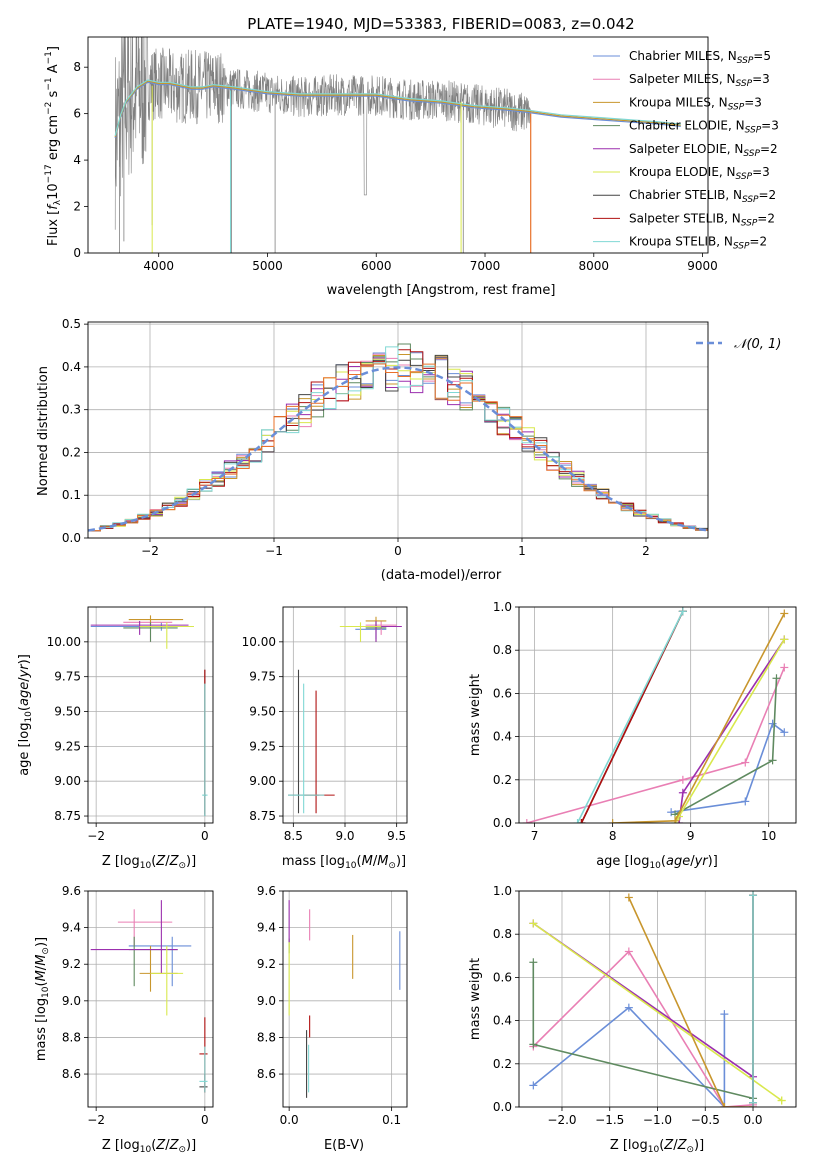 The image size is (819, 1170). Describe the element at coordinates (71, 928) in the screenshot. I see `y-tick-label: 9.4` at that location.